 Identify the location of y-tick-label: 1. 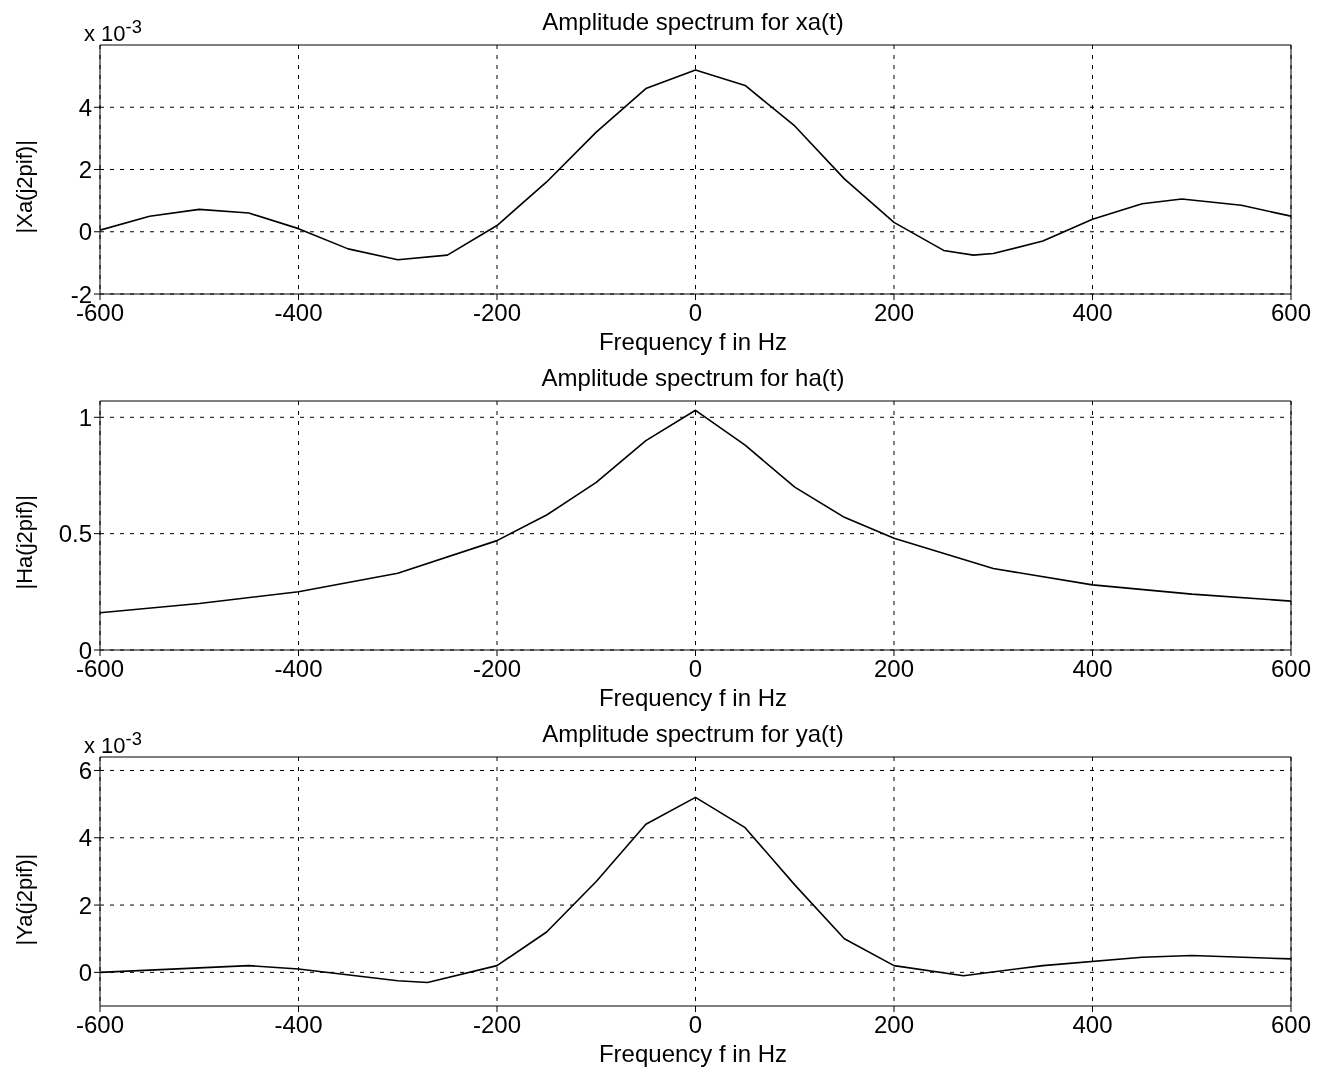
(85, 417).